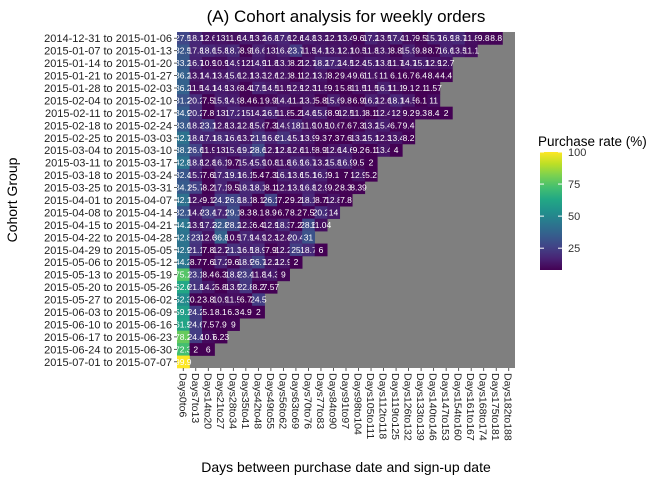 The image size is (672, 480). What do you see at coordinates (446, 76) in the screenshot?
I see `cell-value-label: 4.4` at bounding box center [446, 76].